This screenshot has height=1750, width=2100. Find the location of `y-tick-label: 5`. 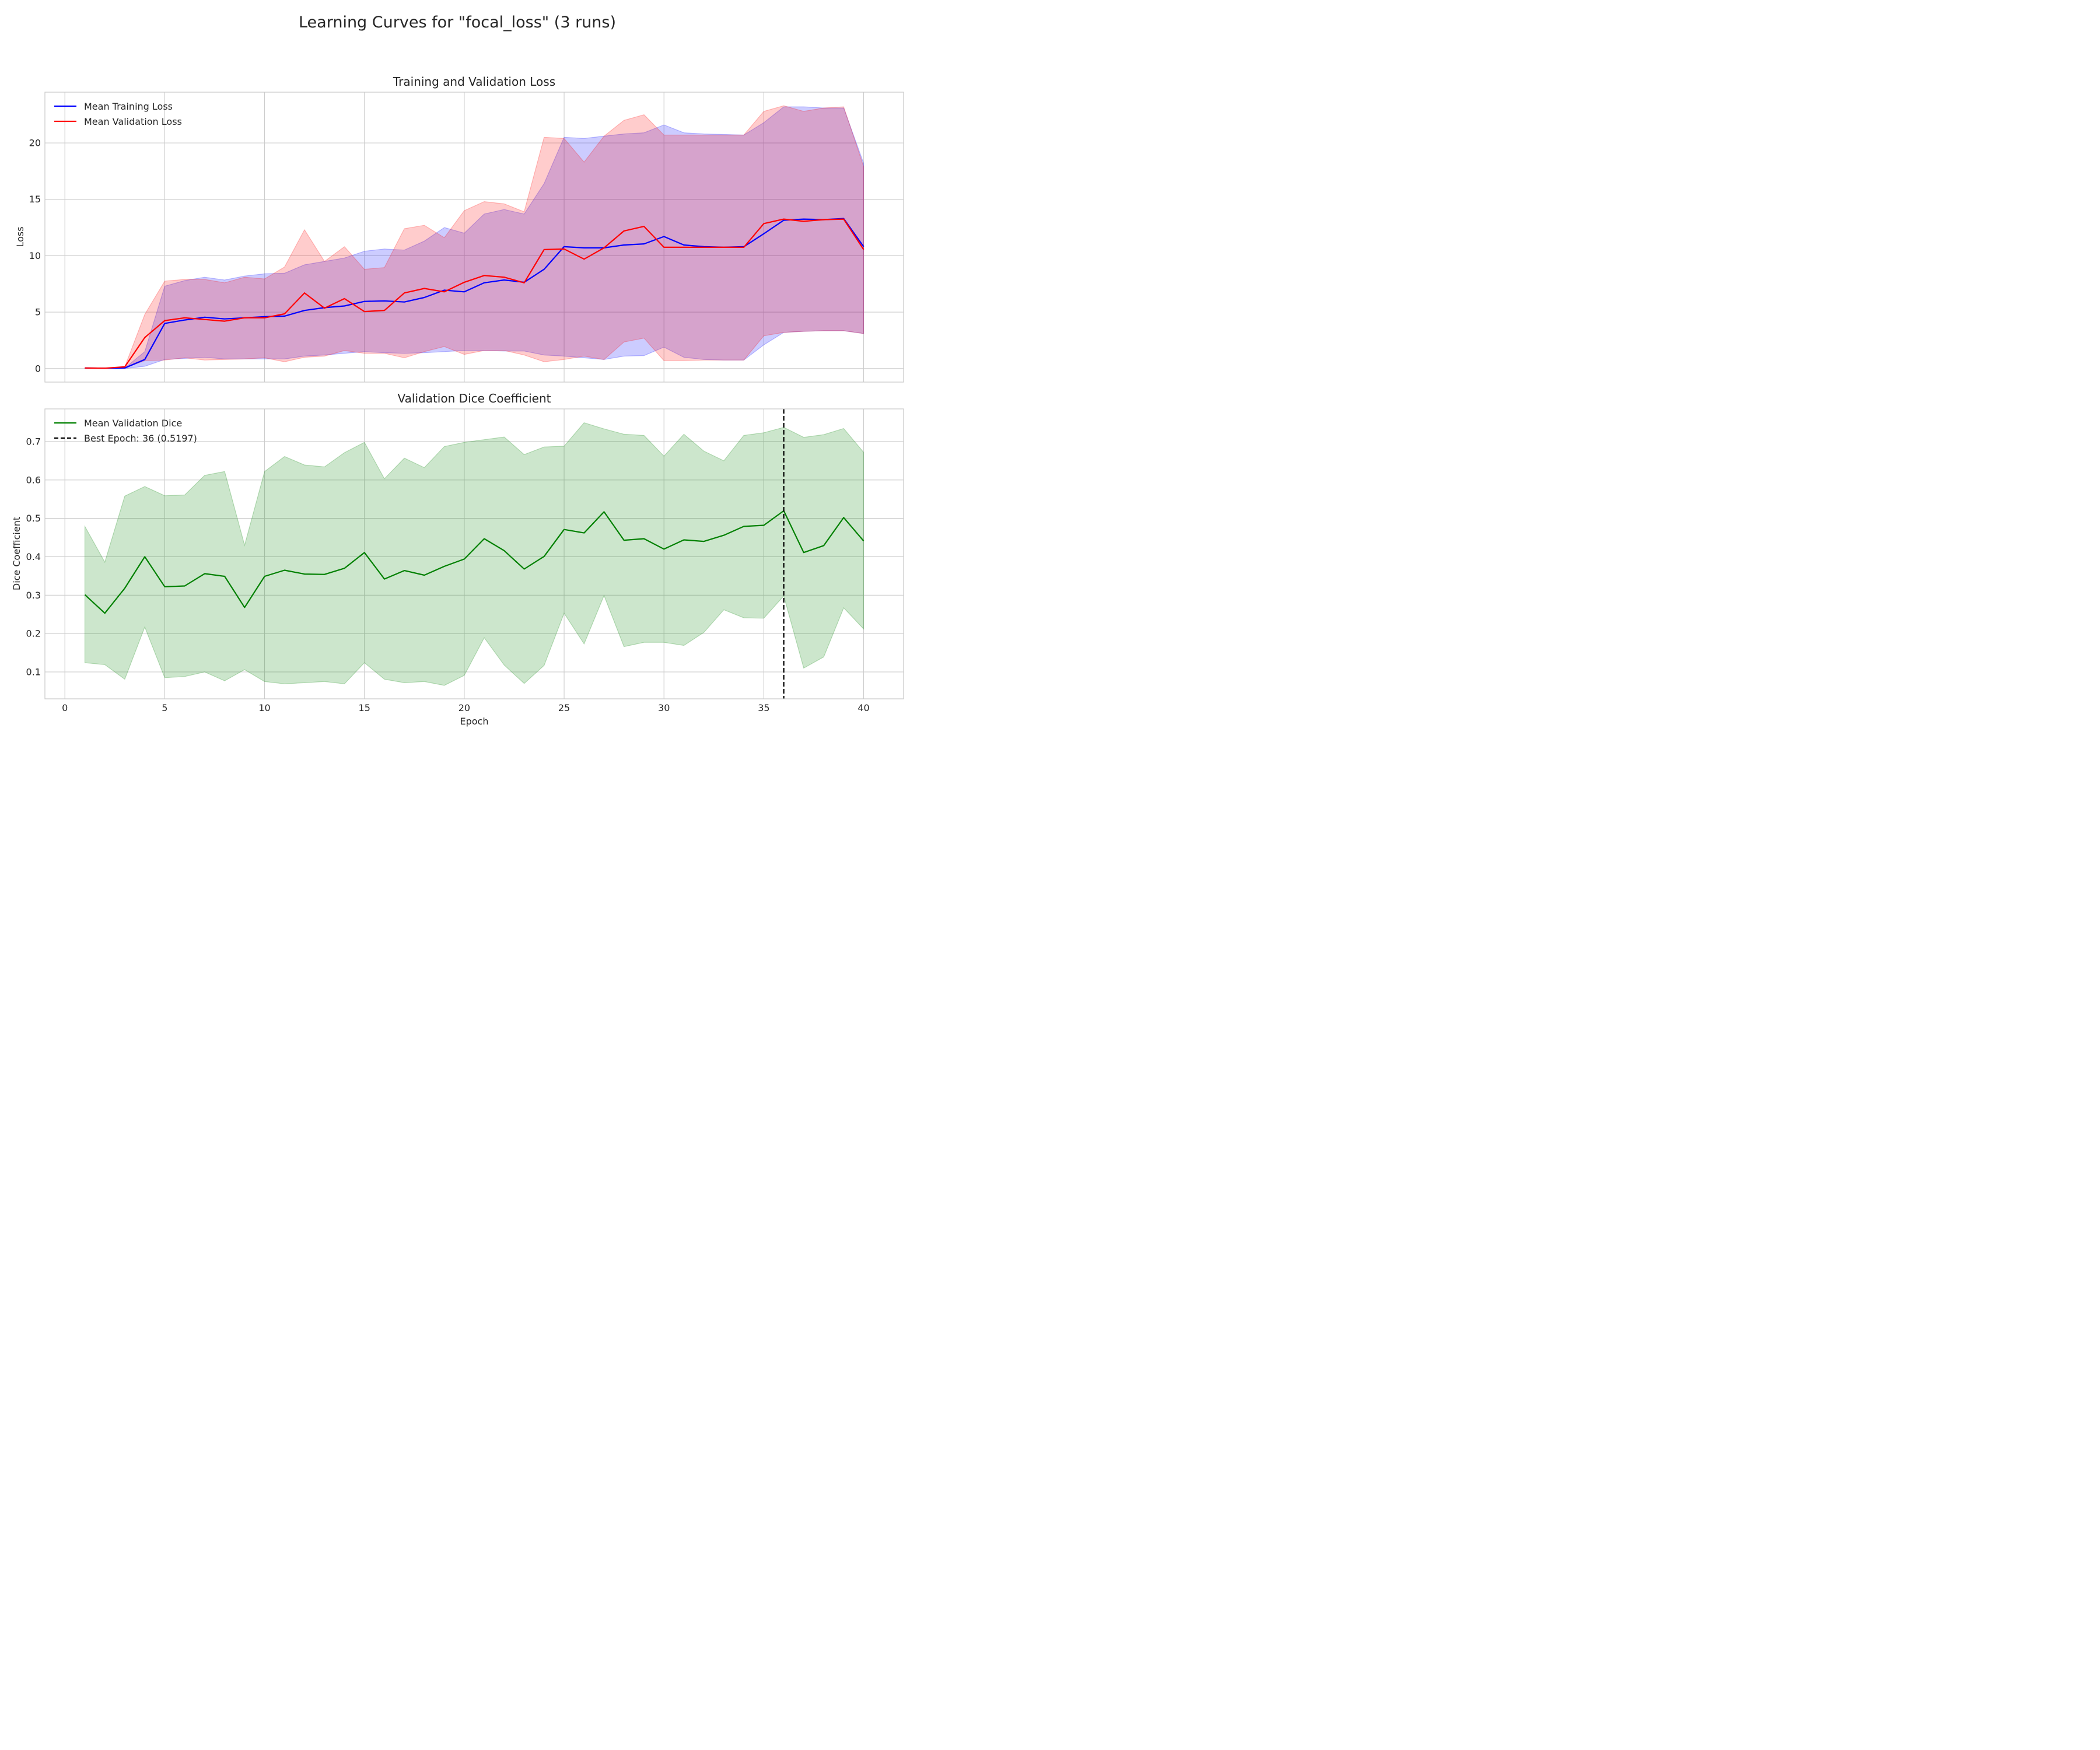

y-tick-label: 5 is located at coordinates (38, 312).